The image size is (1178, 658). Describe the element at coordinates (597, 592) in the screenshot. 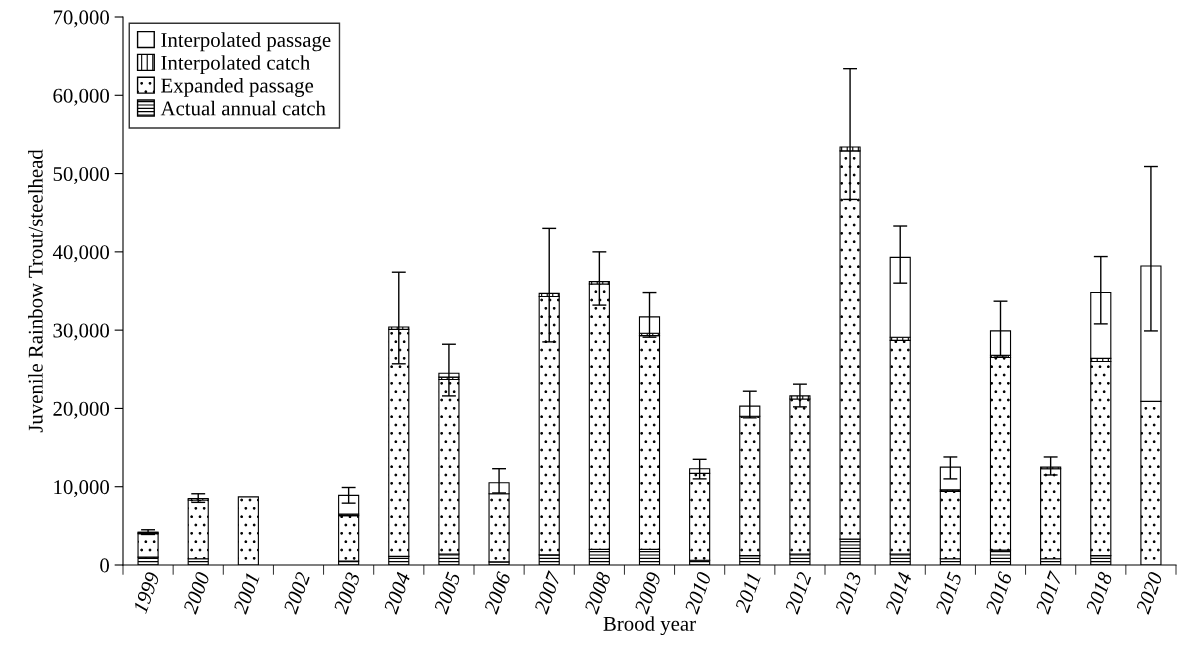

I see `x-tick-label: 2008` at that location.